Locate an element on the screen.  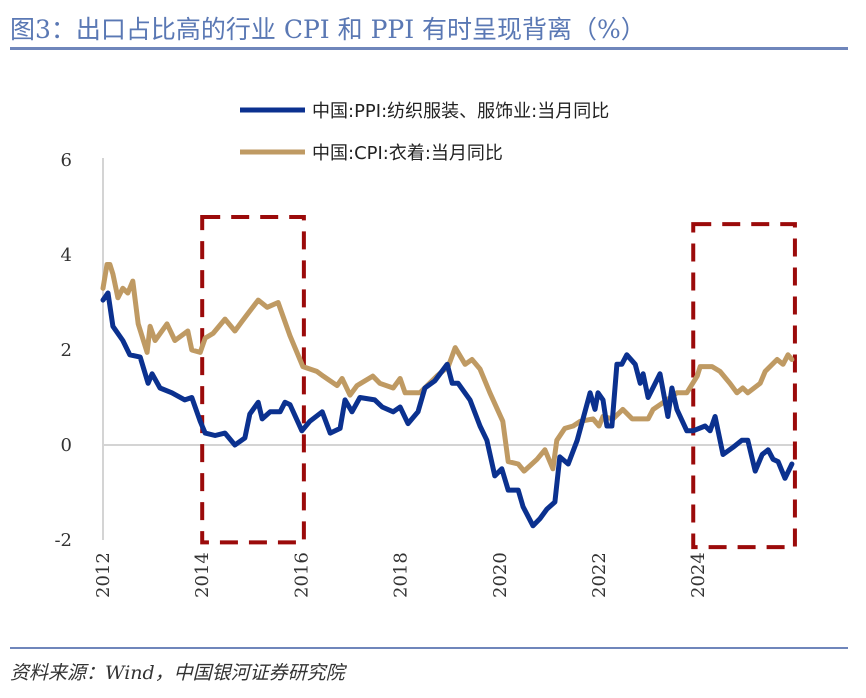
x-tick-label: 2012 is located at coordinates (103, 575).